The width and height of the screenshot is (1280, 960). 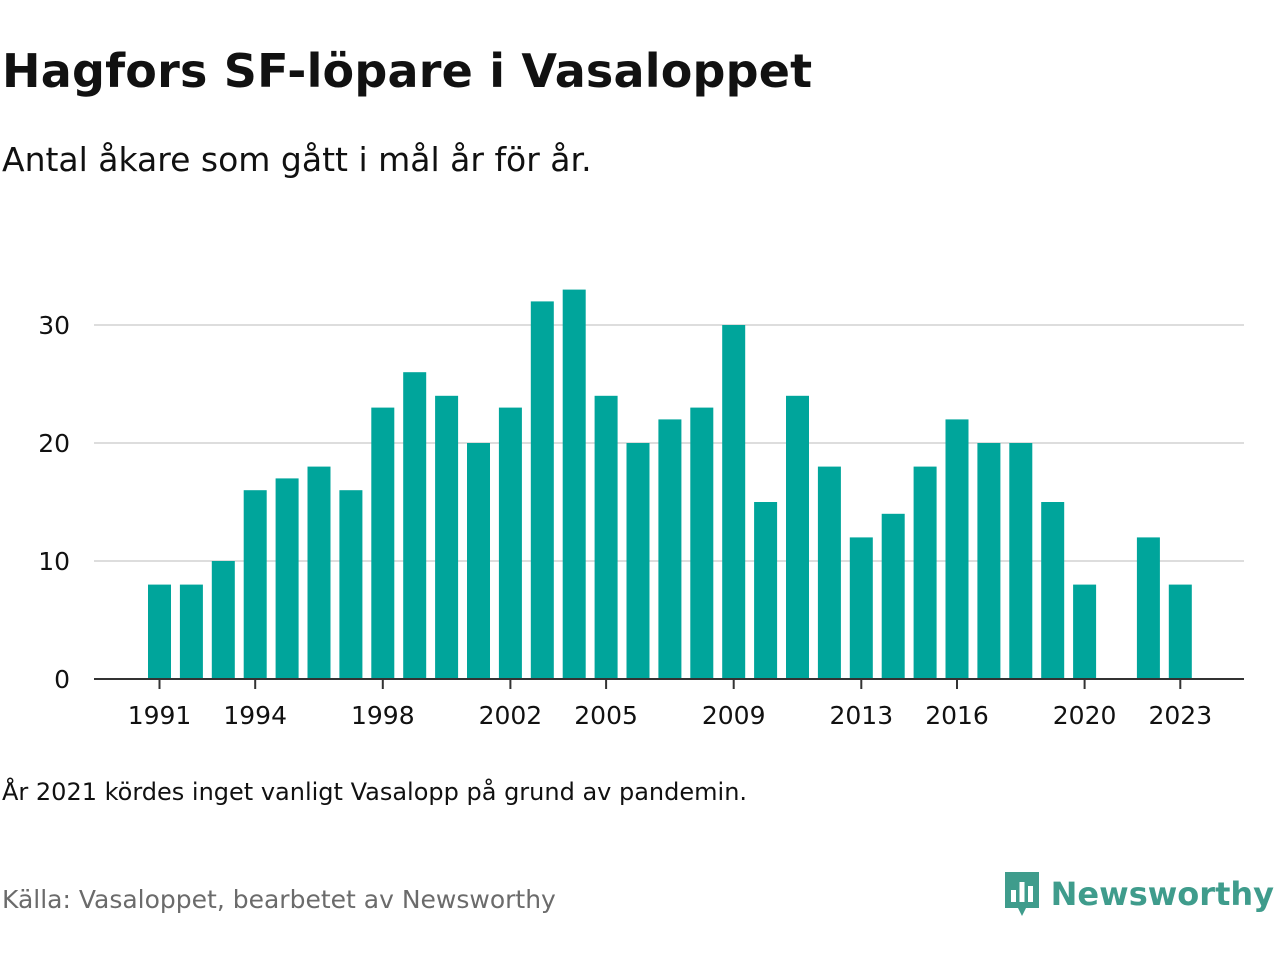 What do you see at coordinates (510, 543) in the screenshot?
I see `bar-2002` at bounding box center [510, 543].